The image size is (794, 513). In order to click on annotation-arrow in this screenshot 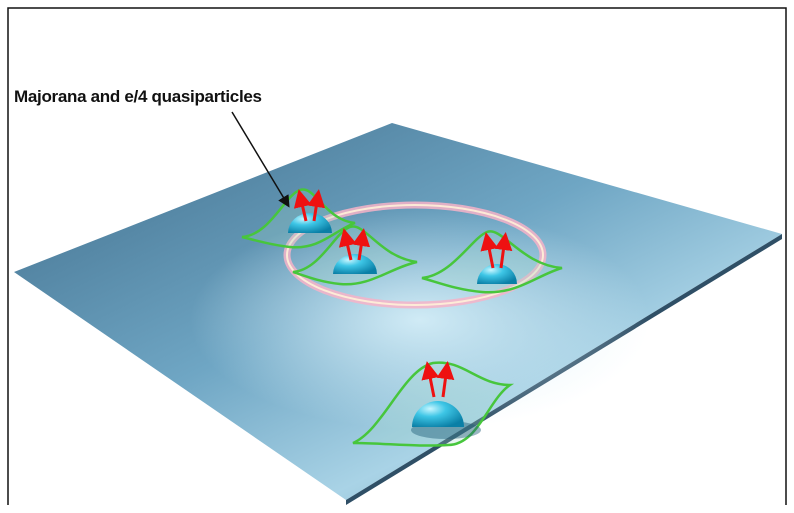, I will do `click(260, 159)`.